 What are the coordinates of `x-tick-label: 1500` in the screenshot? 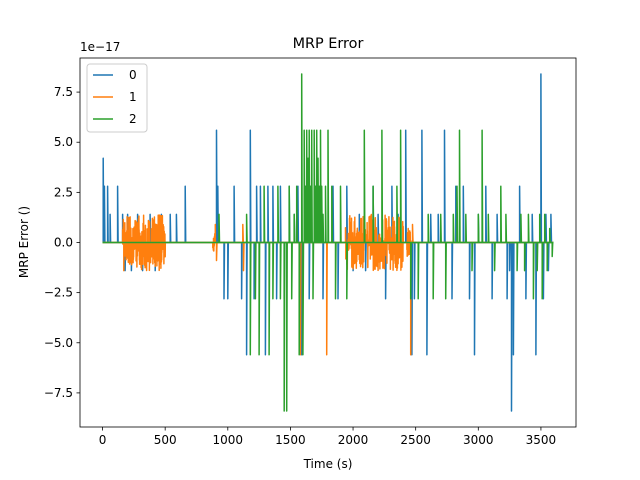 It's located at (290, 440).